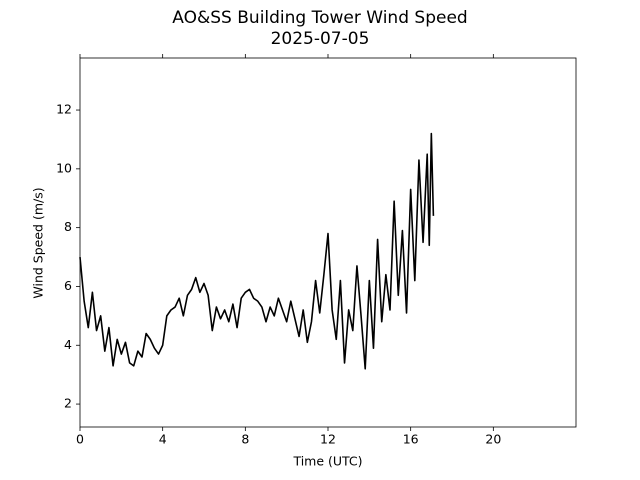 The height and width of the screenshot is (480, 640). I want to click on y-tick-label: 2, so click(68, 403).